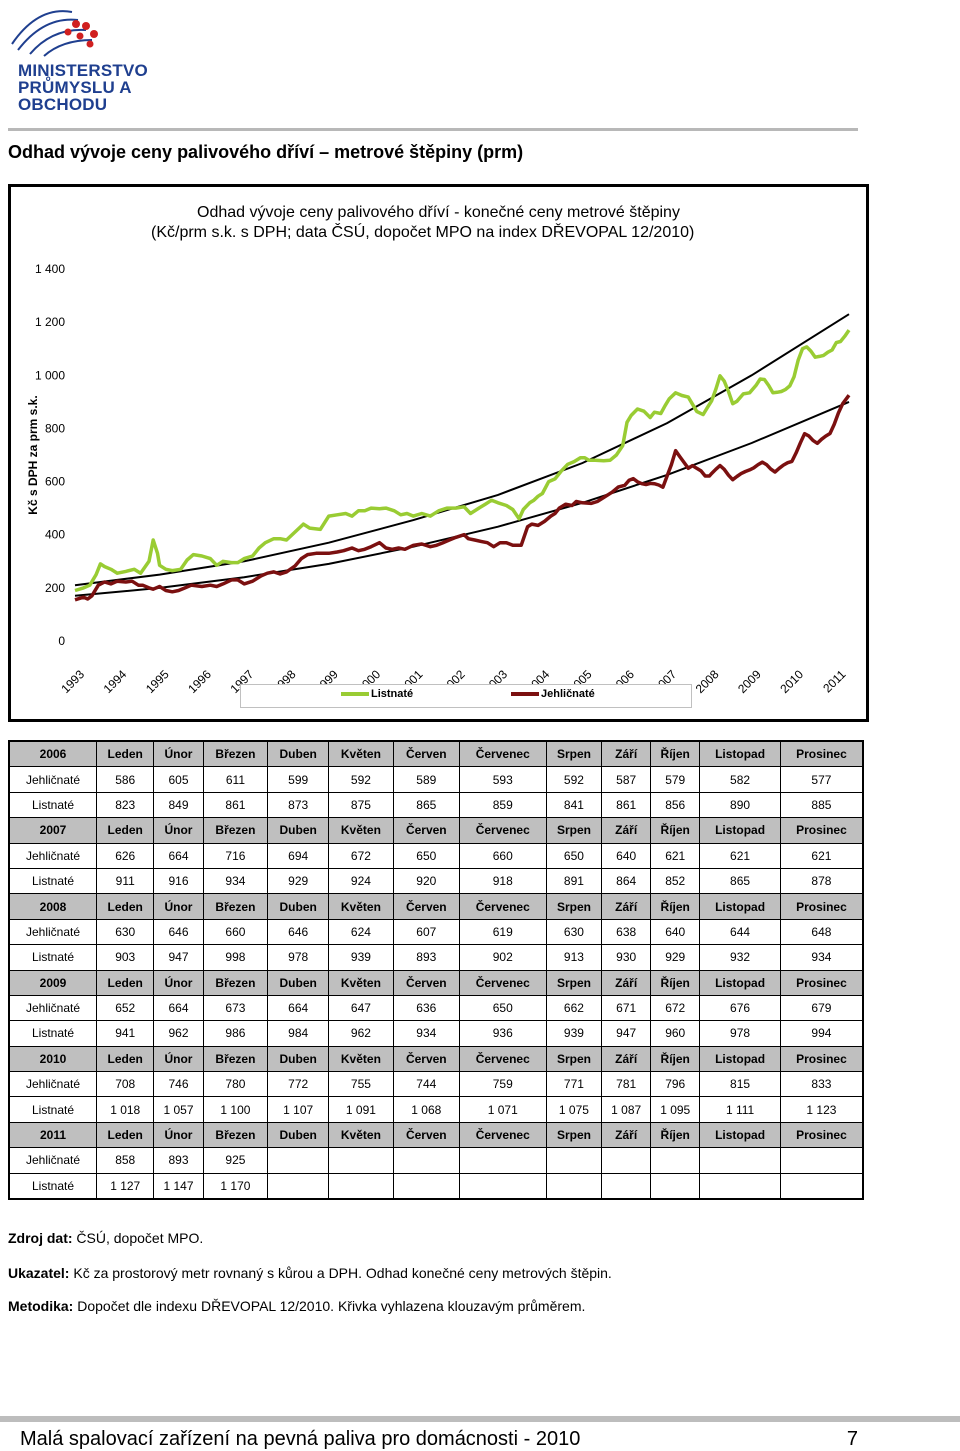 This screenshot has width=960, height=1451. What do you see at coordinates (52, 1160) in the screenshot?
I see `table-row-label: Jehličnaté` at bounding box center [52, 1160].